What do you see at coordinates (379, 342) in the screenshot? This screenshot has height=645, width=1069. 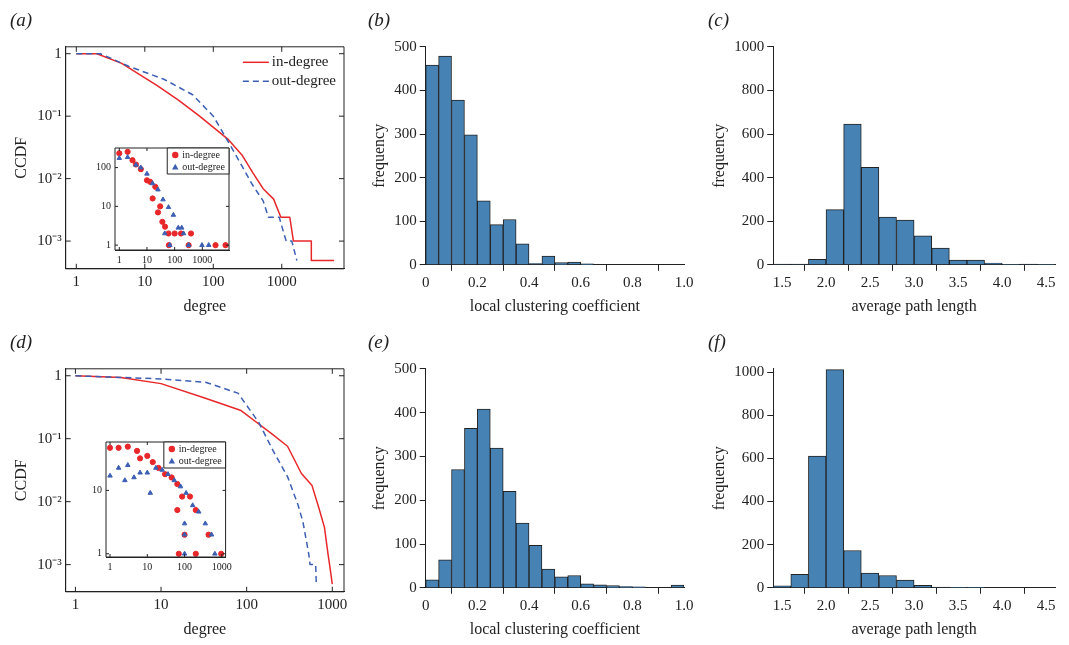 I see `chart-title: (e)` at bounding box center [379, 342].